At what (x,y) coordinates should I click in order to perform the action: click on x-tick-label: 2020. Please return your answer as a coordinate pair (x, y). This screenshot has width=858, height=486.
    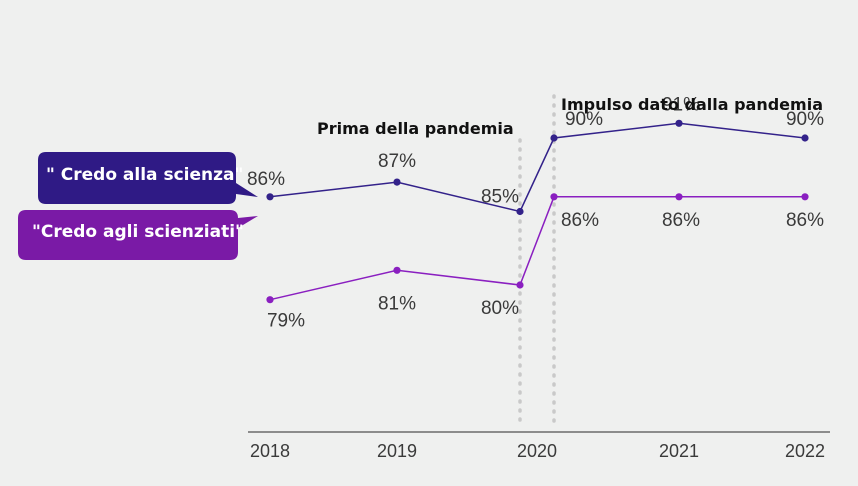
    Looking at the image, I should click on (537, 451).